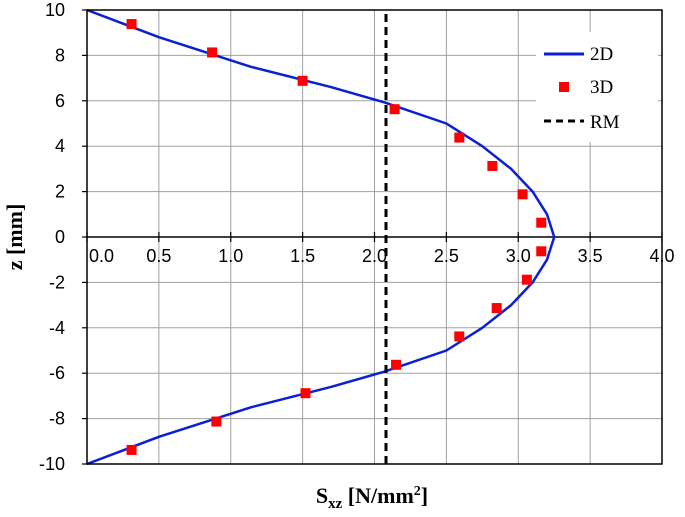  I want to click on x-tick-label: 0.5, so click(158, 256).